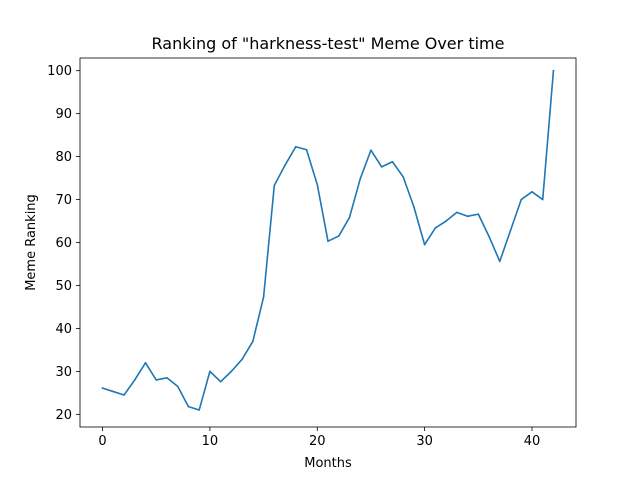  I want to click on y-tick-label: 60, so click(63, 243).